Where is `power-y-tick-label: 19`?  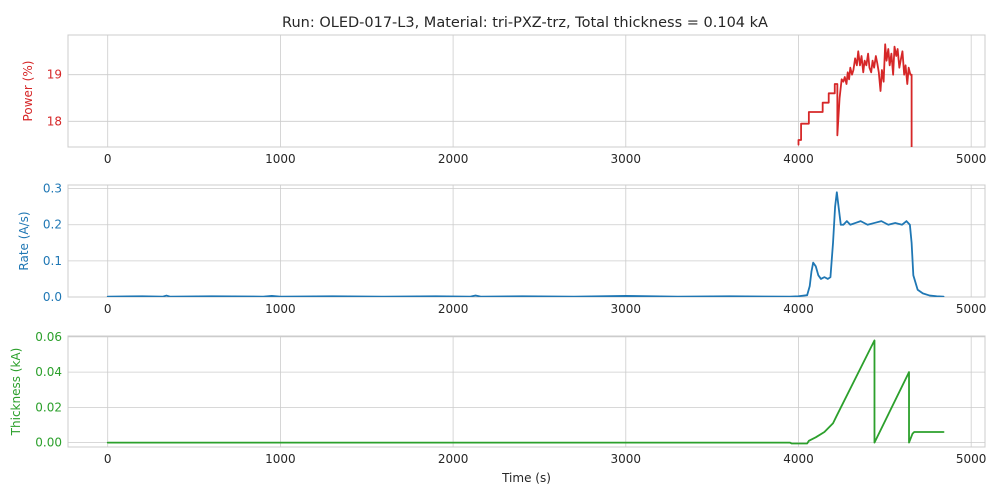 power-y-tick-label: 19 is located at coordinates (54, 75).